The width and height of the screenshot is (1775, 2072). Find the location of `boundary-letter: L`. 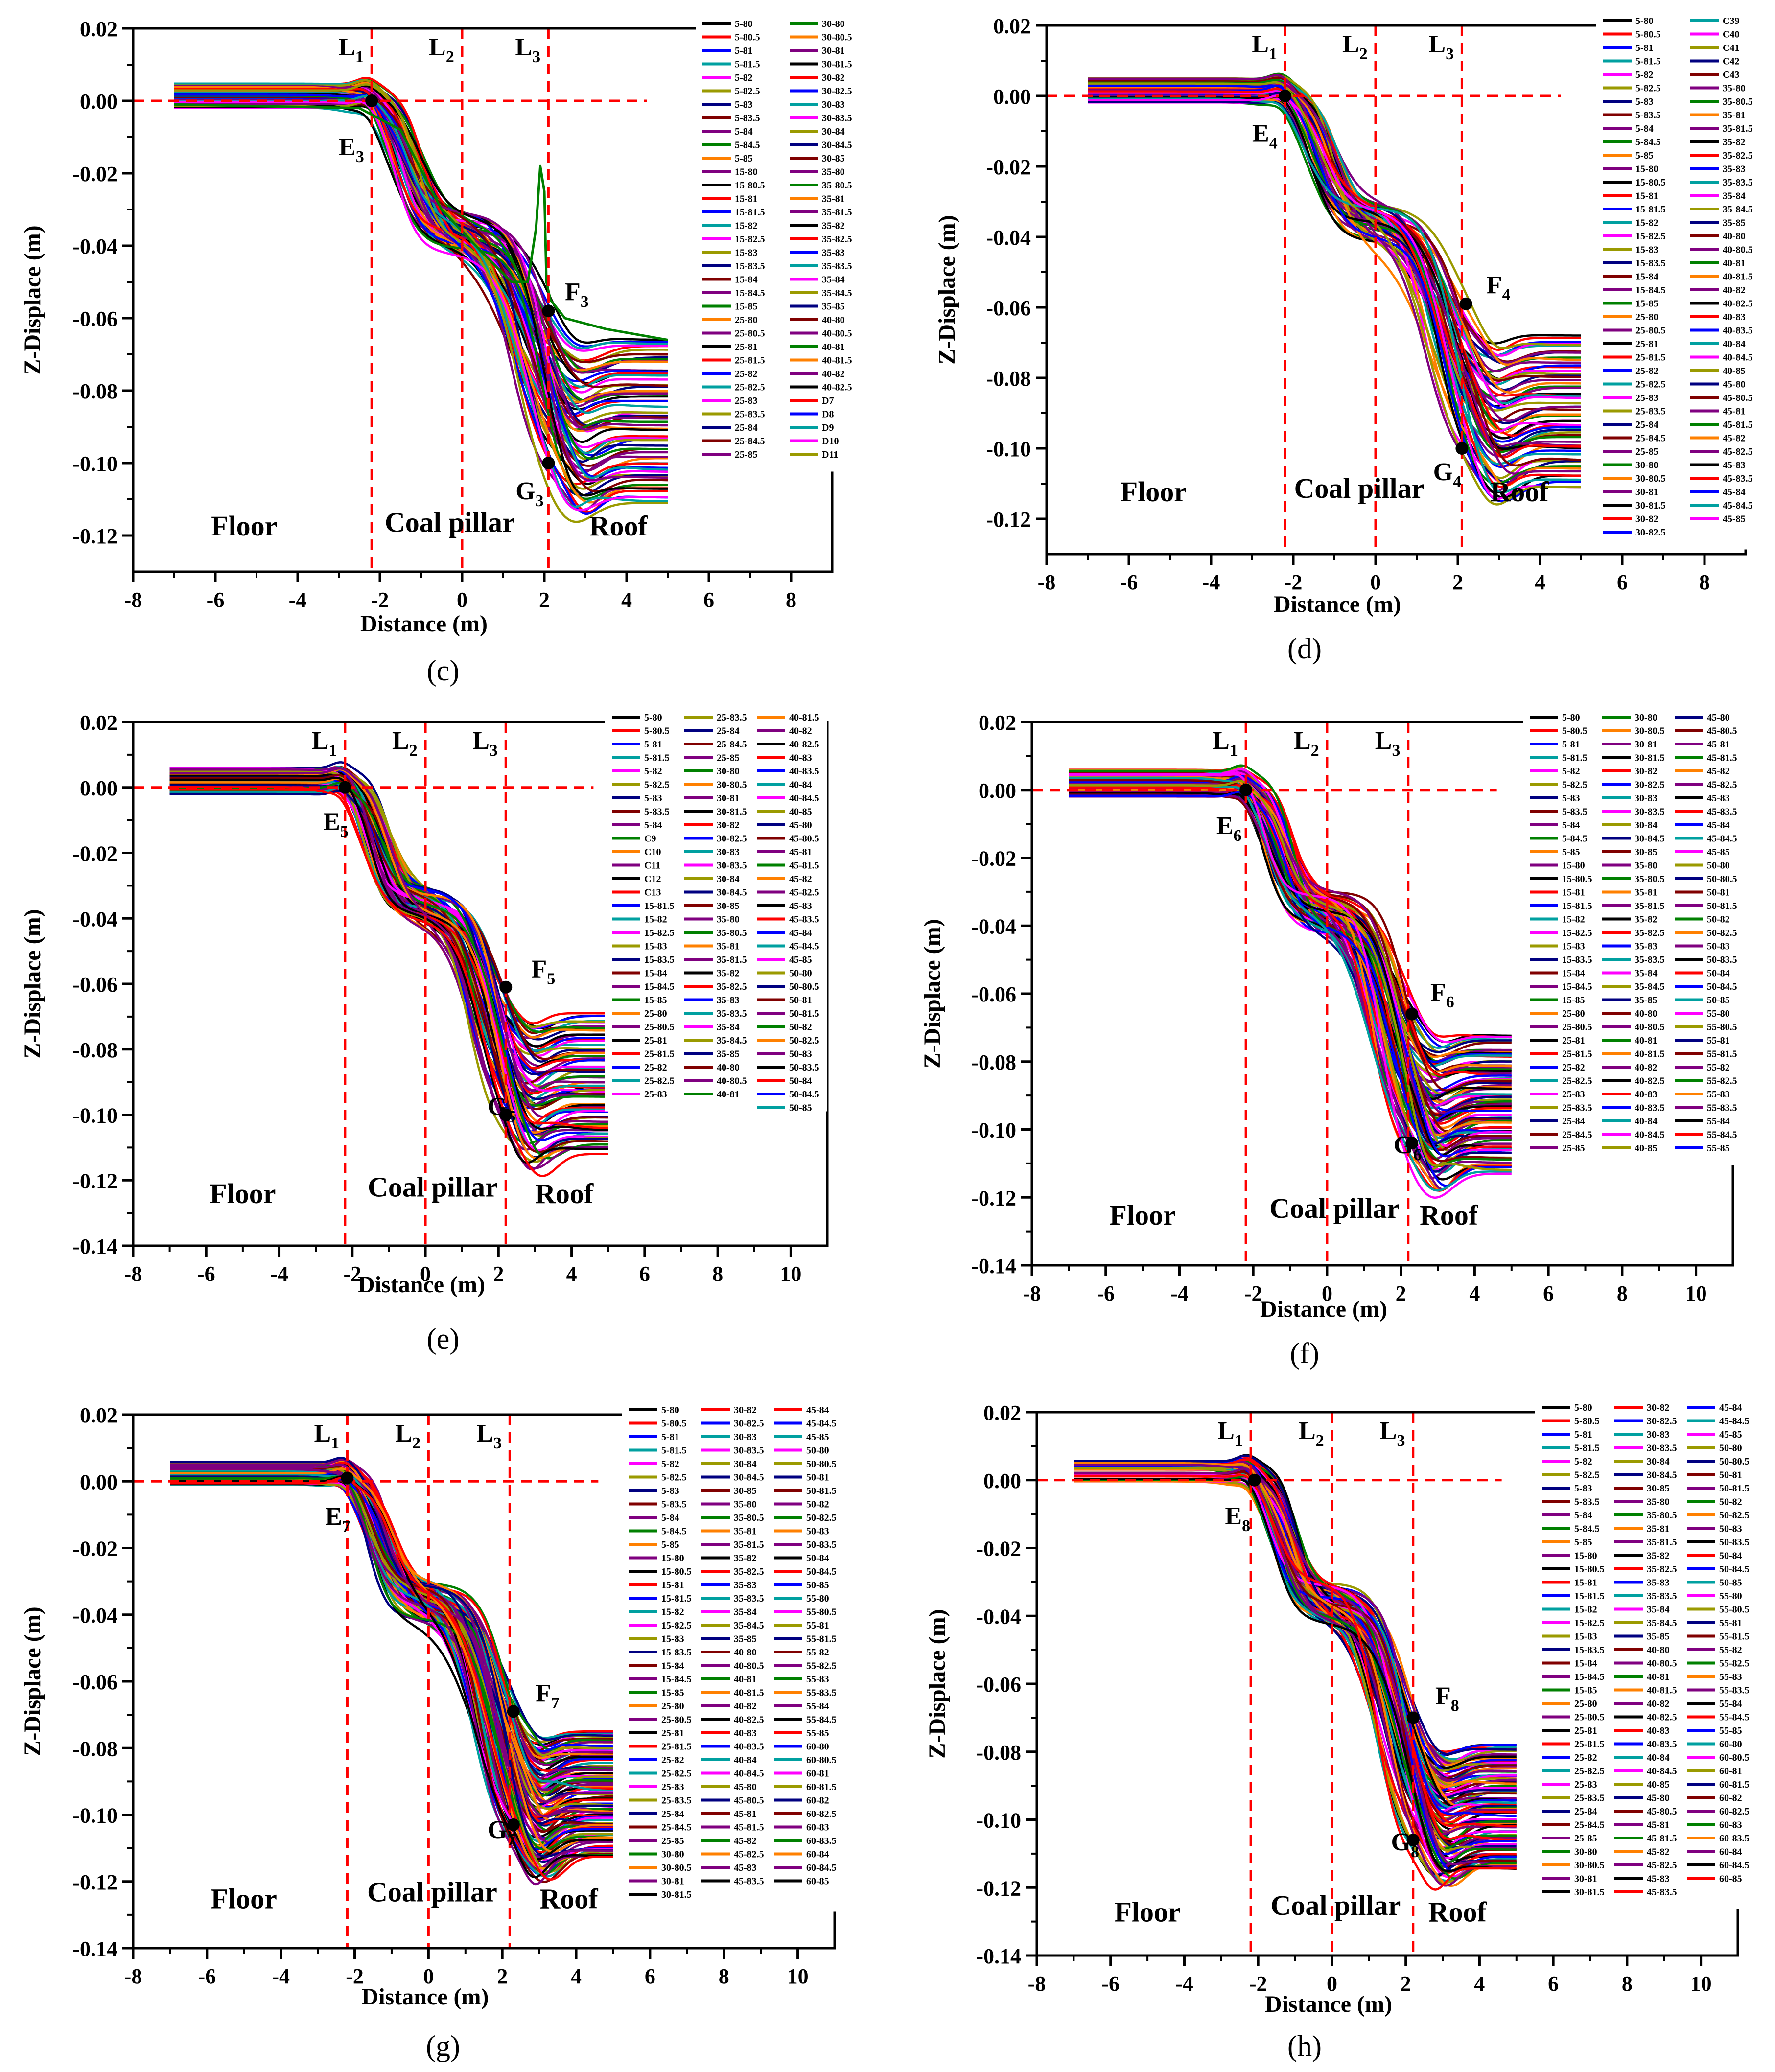

boundary-letter: L is located at coordinates (484, 1434).